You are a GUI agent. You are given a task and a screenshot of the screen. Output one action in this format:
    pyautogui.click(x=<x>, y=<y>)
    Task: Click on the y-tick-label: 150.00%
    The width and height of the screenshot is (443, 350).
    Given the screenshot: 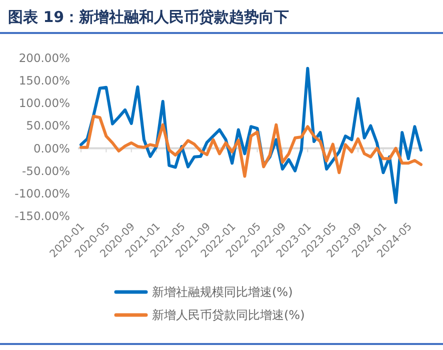 What is the action you would take?
    pyautogui.click(x=44, y=81)
    